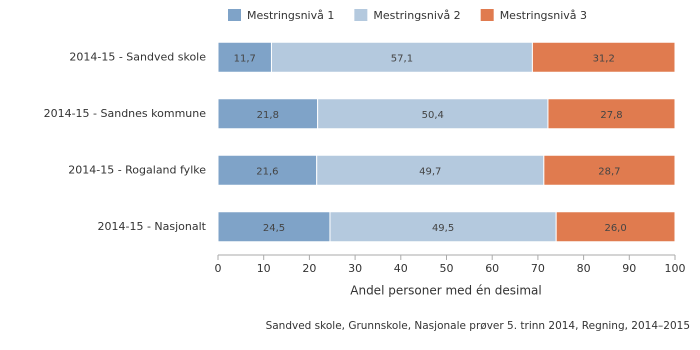 Image resolution: width=700 pixels, height=350 pixels. I want to click on x-axis-title: Andel personer med én desimal, so click(446, 291).